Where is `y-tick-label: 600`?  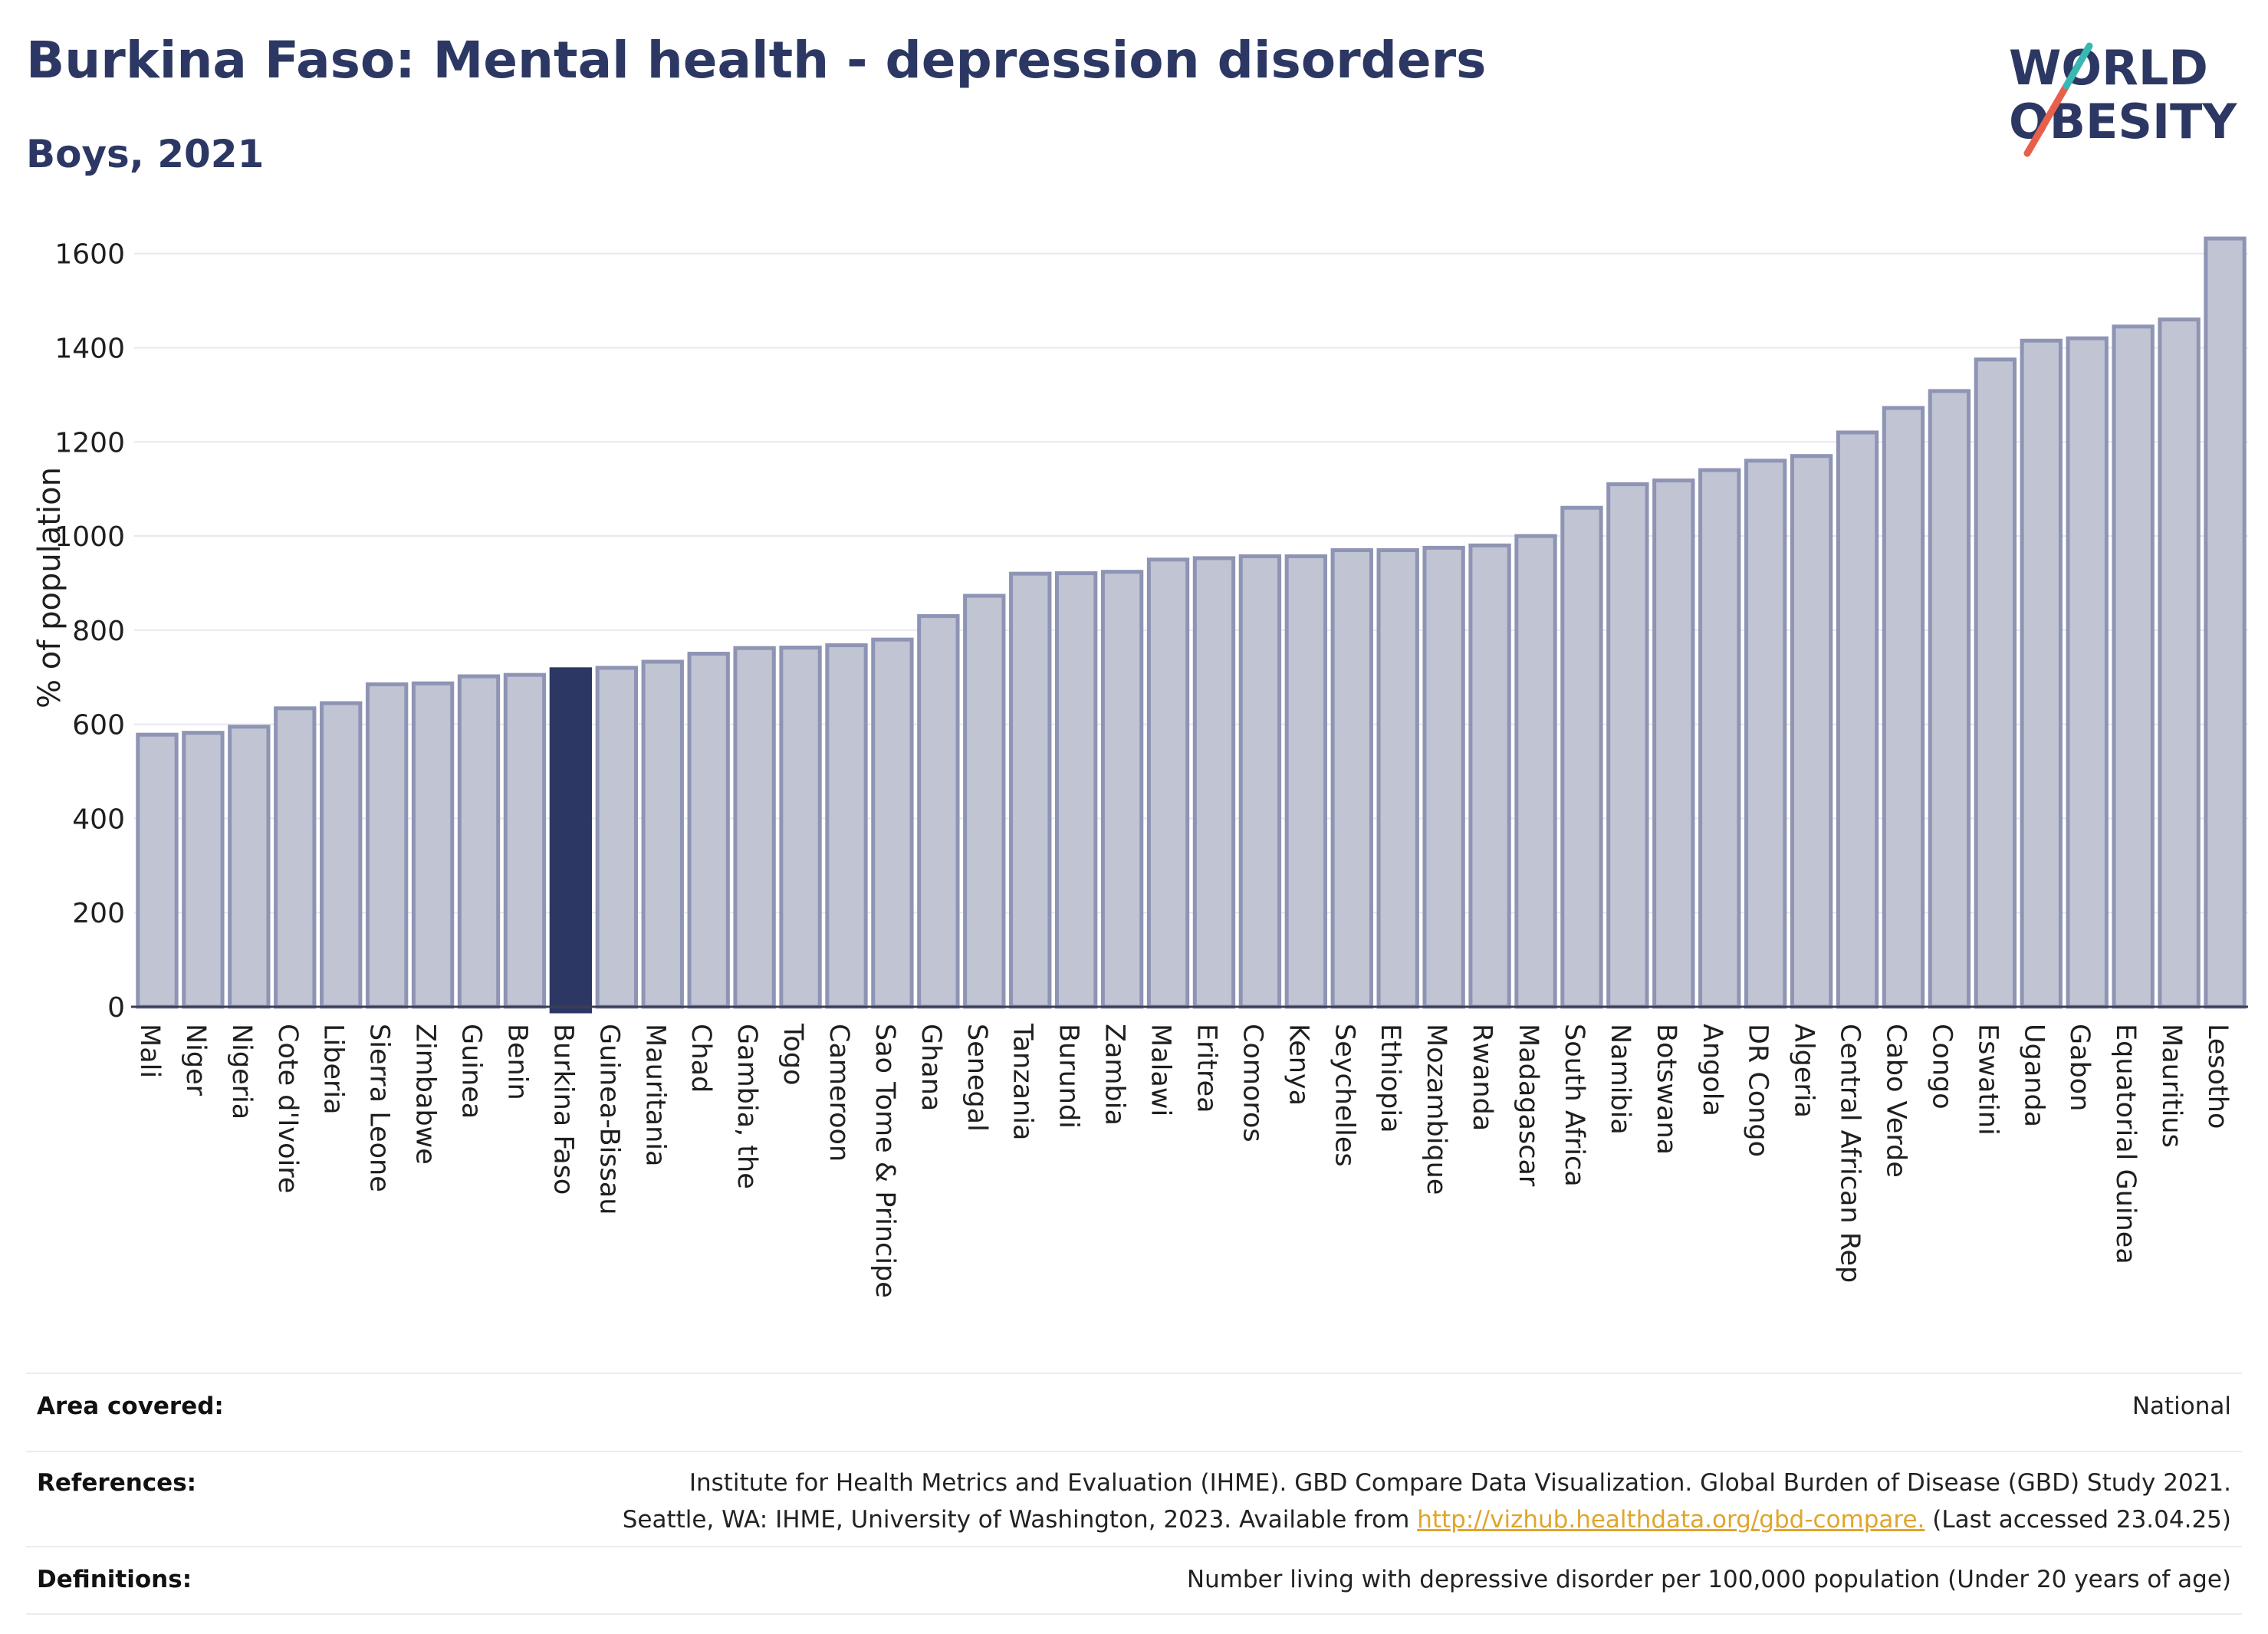 y-tick-label: 600 is located at coordinates (98, 726).